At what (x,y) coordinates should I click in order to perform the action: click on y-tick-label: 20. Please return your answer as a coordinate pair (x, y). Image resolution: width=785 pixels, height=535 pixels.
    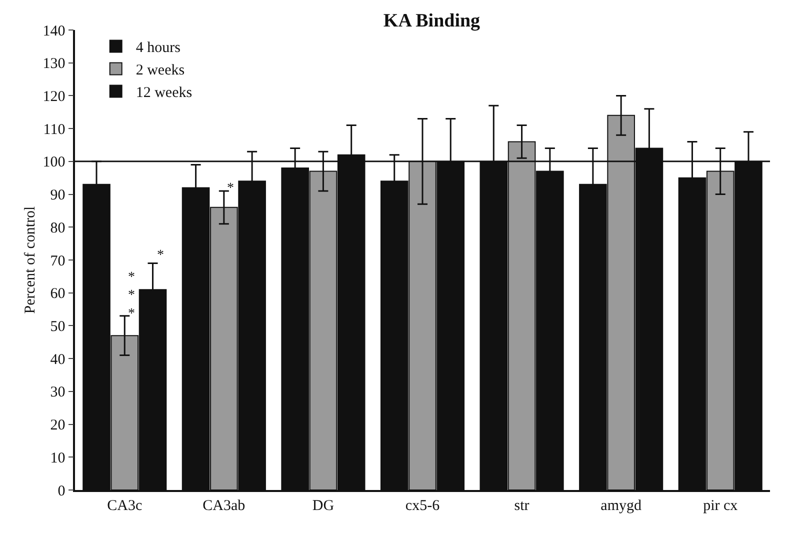
    Looking at the image, I should click on (58, 426).